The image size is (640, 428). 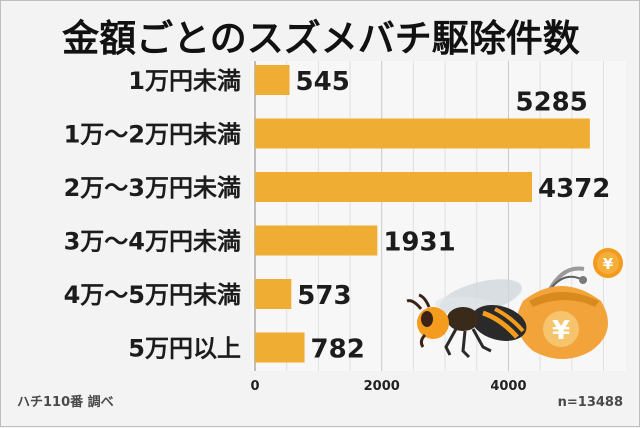 I want to click on coin-yen-symbol: ¥, so click(x=608, y=264).